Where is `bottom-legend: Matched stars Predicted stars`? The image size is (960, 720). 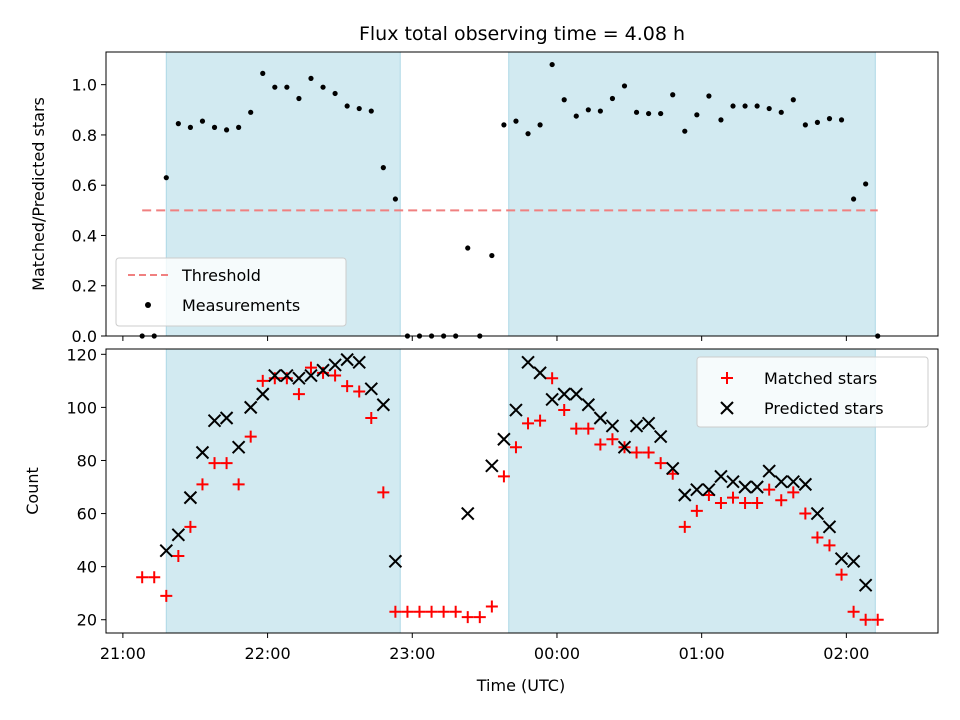 bottom-legend: Matched stars Predicted stars is located at coordinates (812, 392).